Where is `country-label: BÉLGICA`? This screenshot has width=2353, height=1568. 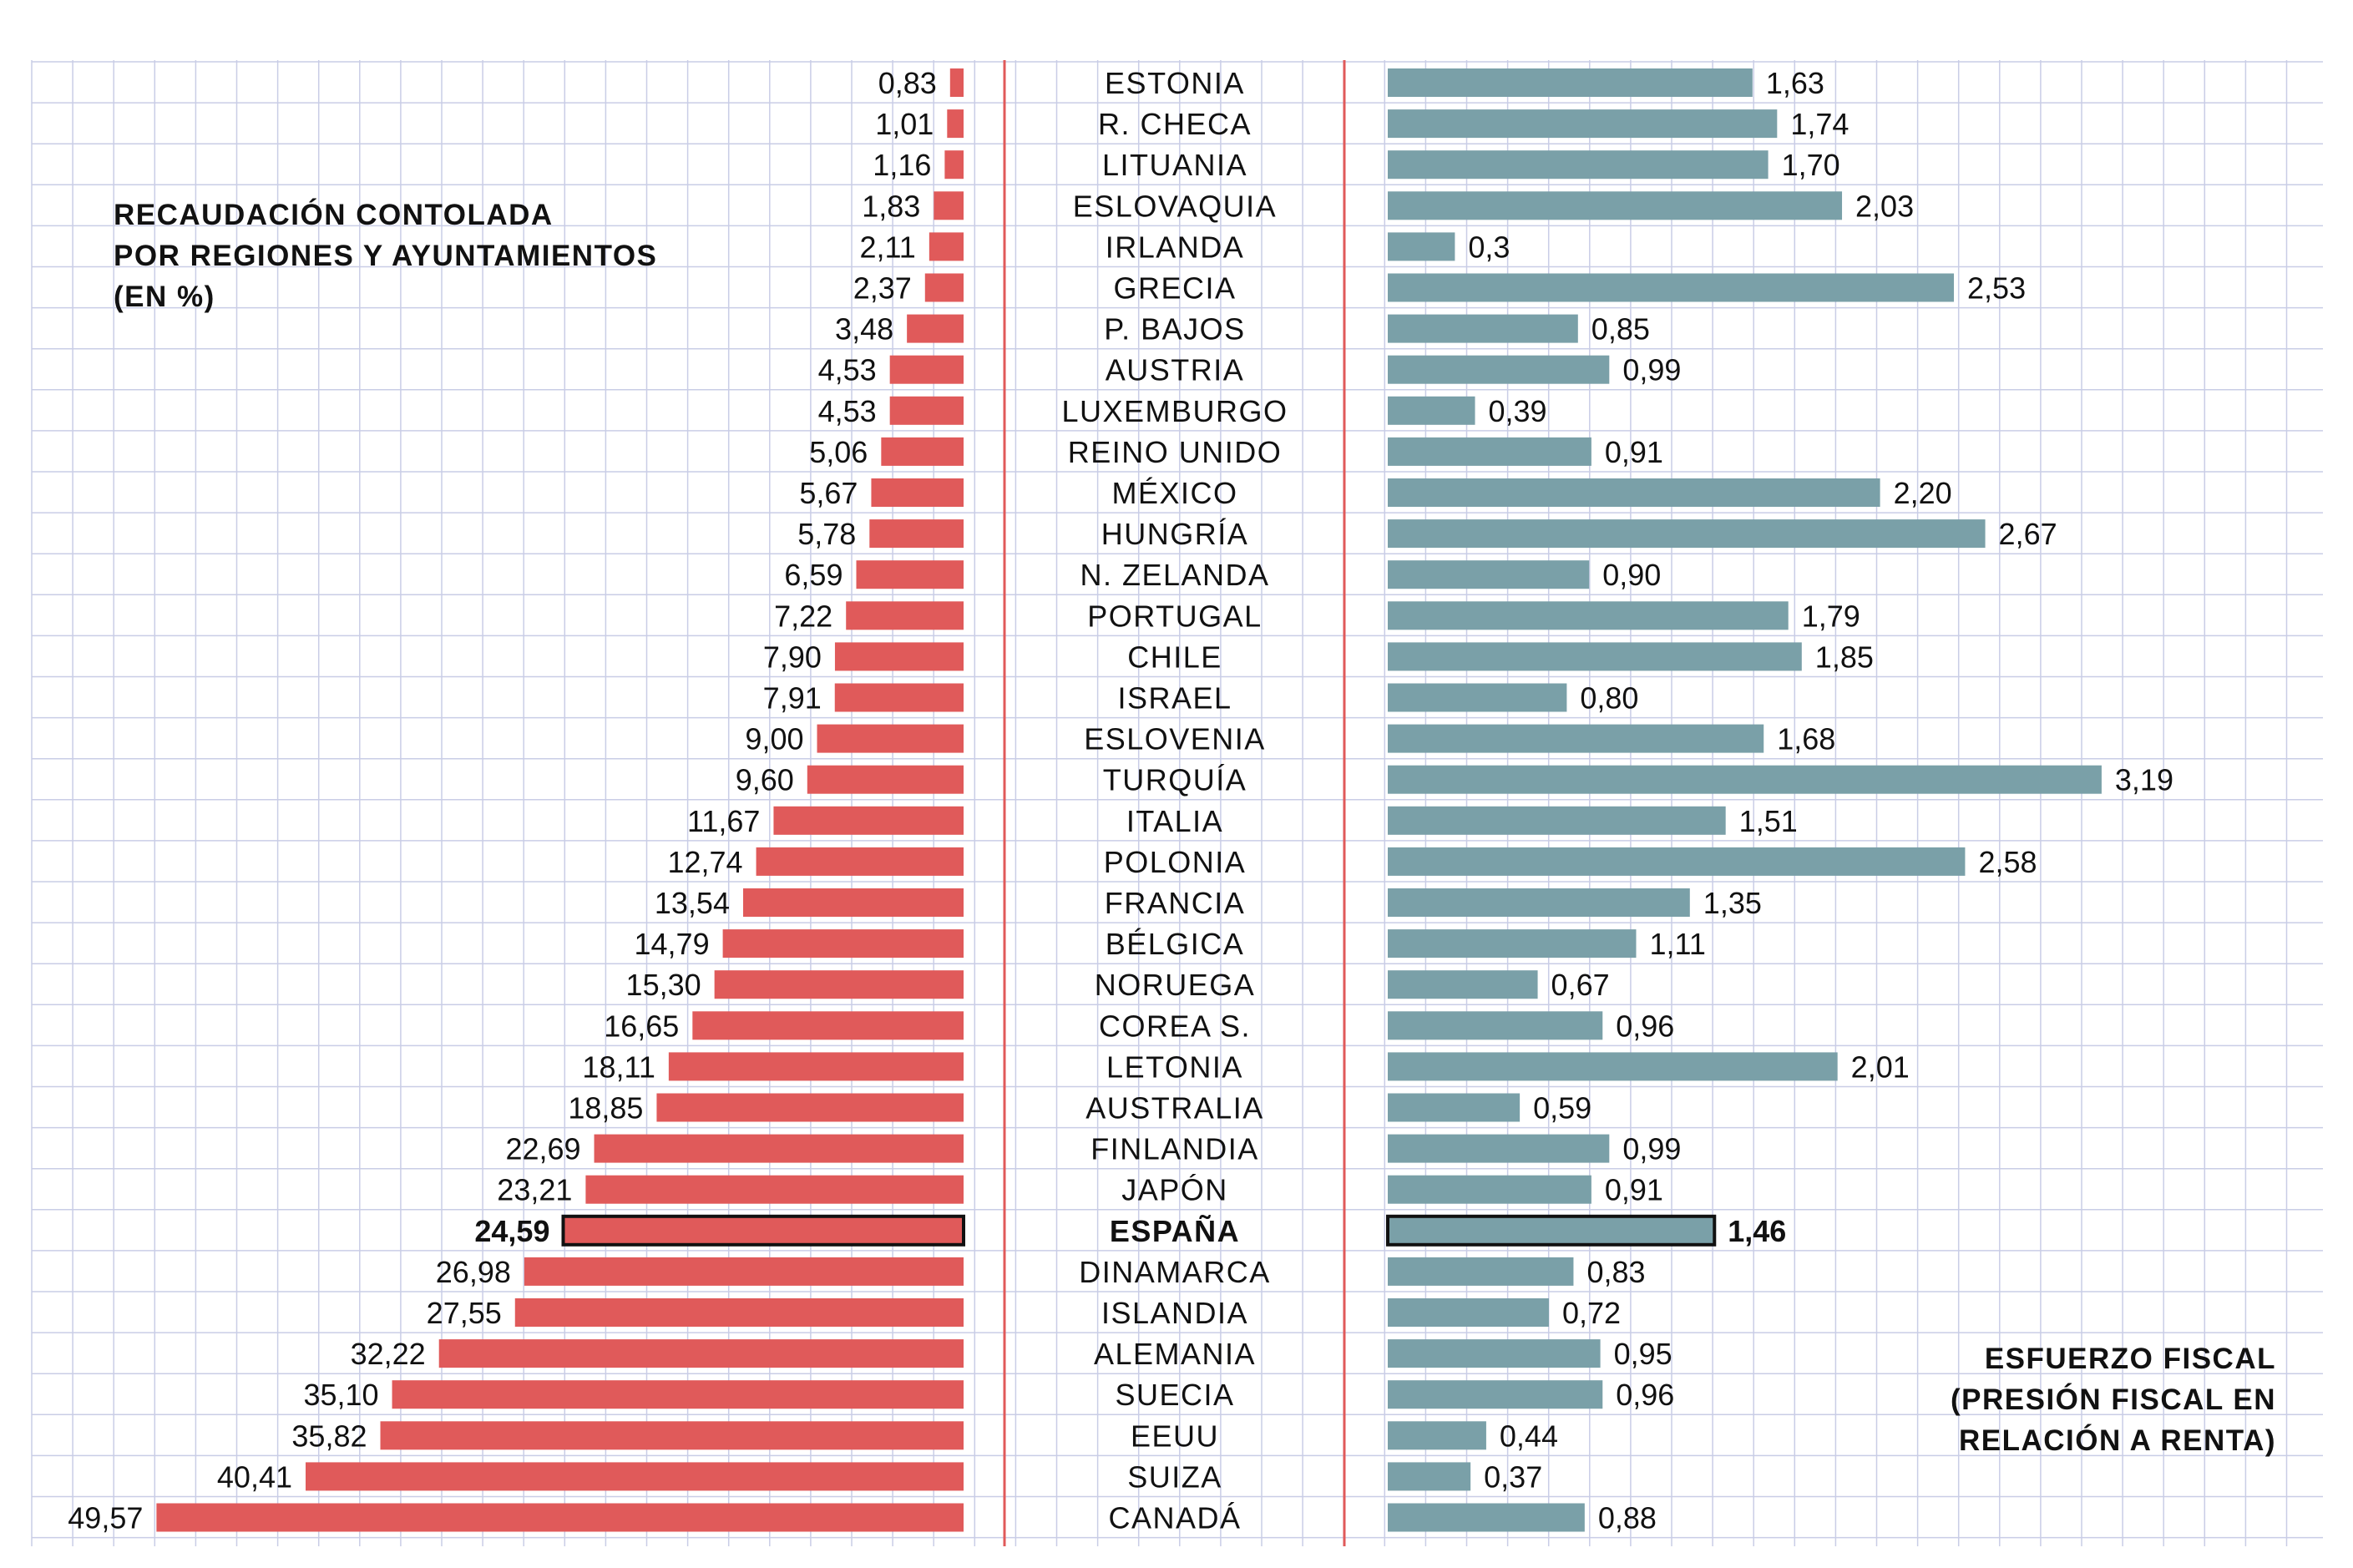 country-label: BÉLGICA is located at coordinates (1175, 944).